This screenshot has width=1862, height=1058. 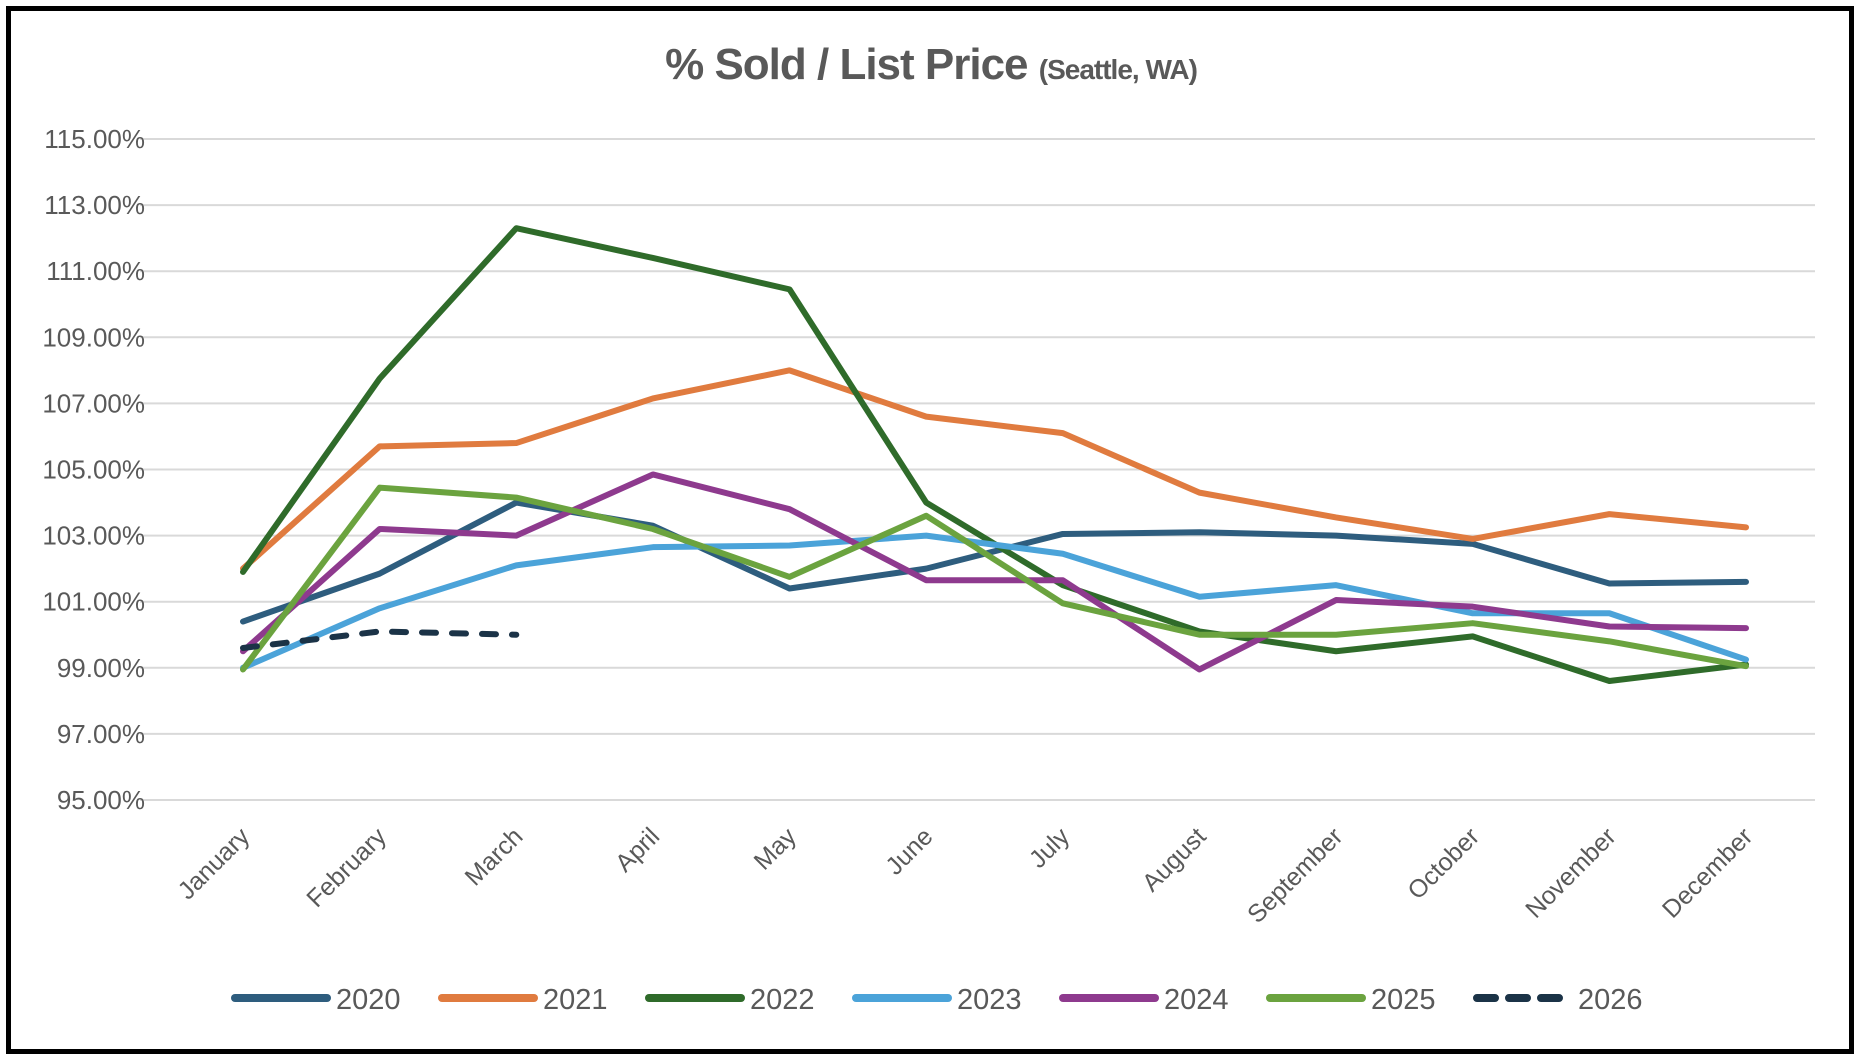 I want to click on x-tick-label: July, so click(x=1050, y=848).